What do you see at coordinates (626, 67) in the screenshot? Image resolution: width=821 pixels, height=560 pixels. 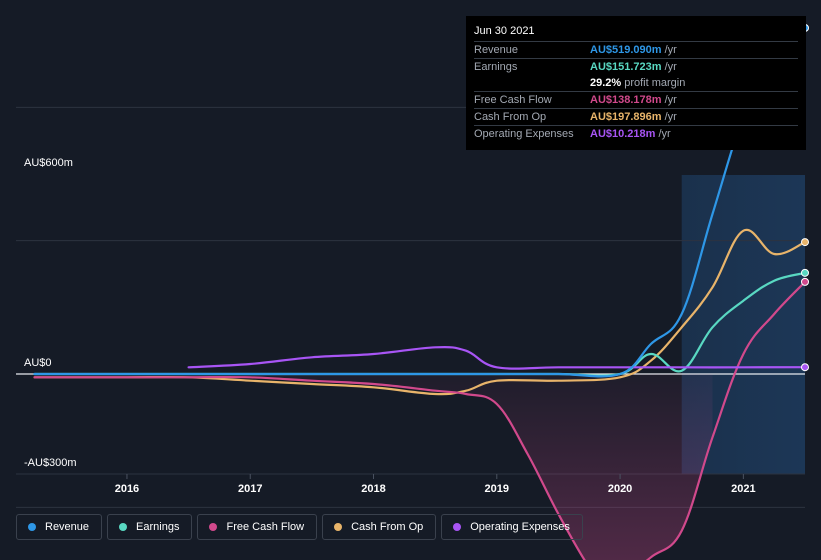 I see `tooltip-value: AU$151.723m` at bounding box center [626, 67].